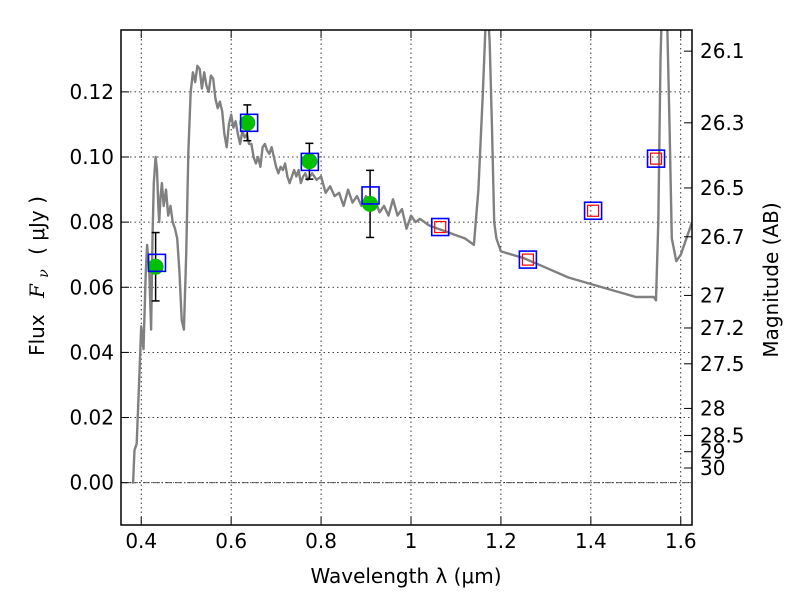 Image resolution: width=800 pixels, height=600 pixels. Describe the element at coordinates (712, 452) in the screenshot. I see `y2-tick-label: 29` at that location.